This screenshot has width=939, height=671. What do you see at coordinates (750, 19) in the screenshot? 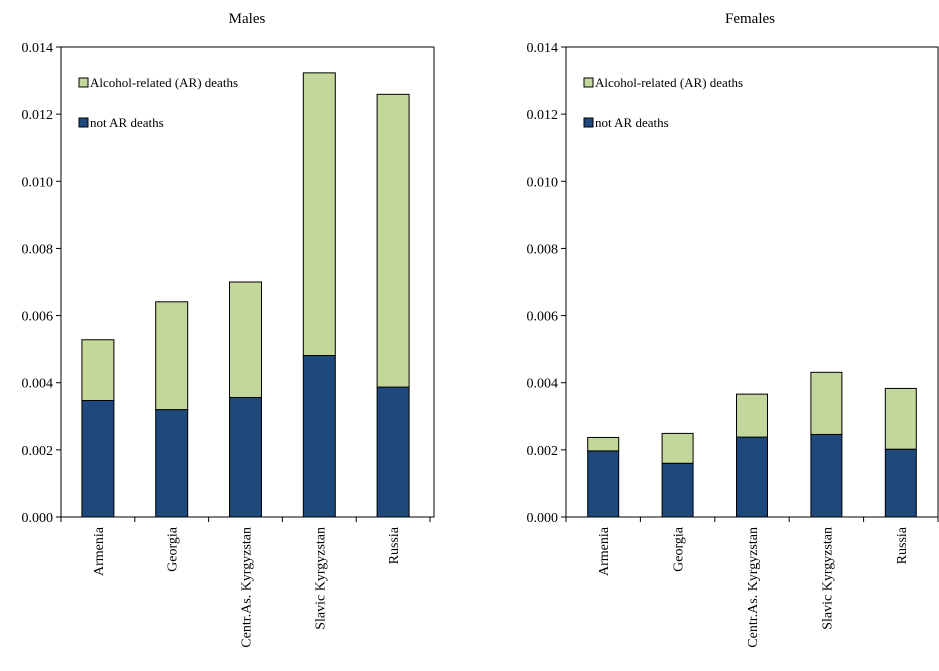
I see `chart-title: Females` at bounding box center [750, 19].